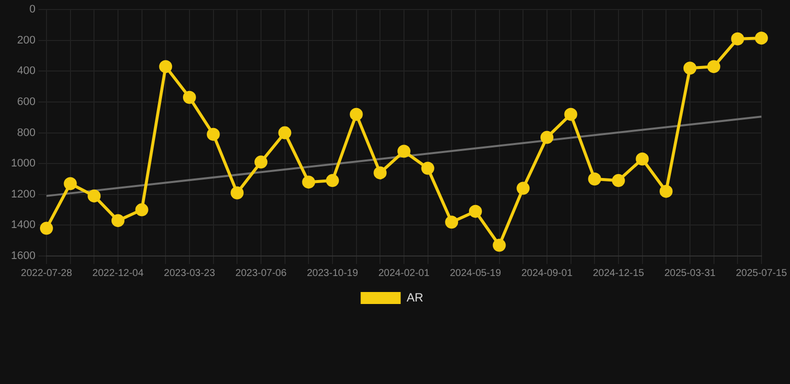  Describe the element at coordinates (404, 273) in the screenshot. I see `x-tick-label: 2024-02-01` at that location.